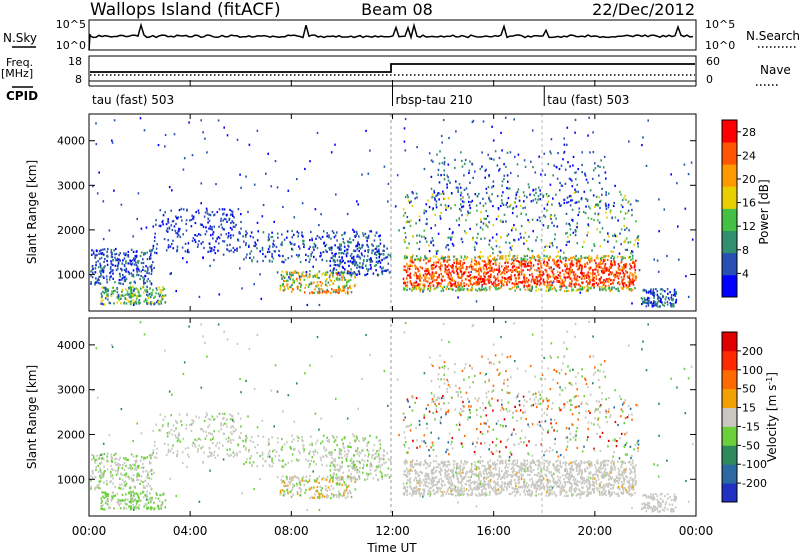 The height and width of the screenshot is (554, 800). What do you see at coordinates (764, 211) in the screenshot?
I see `power-cbar-label: Power [dB]` at bounding box center [764, 211].